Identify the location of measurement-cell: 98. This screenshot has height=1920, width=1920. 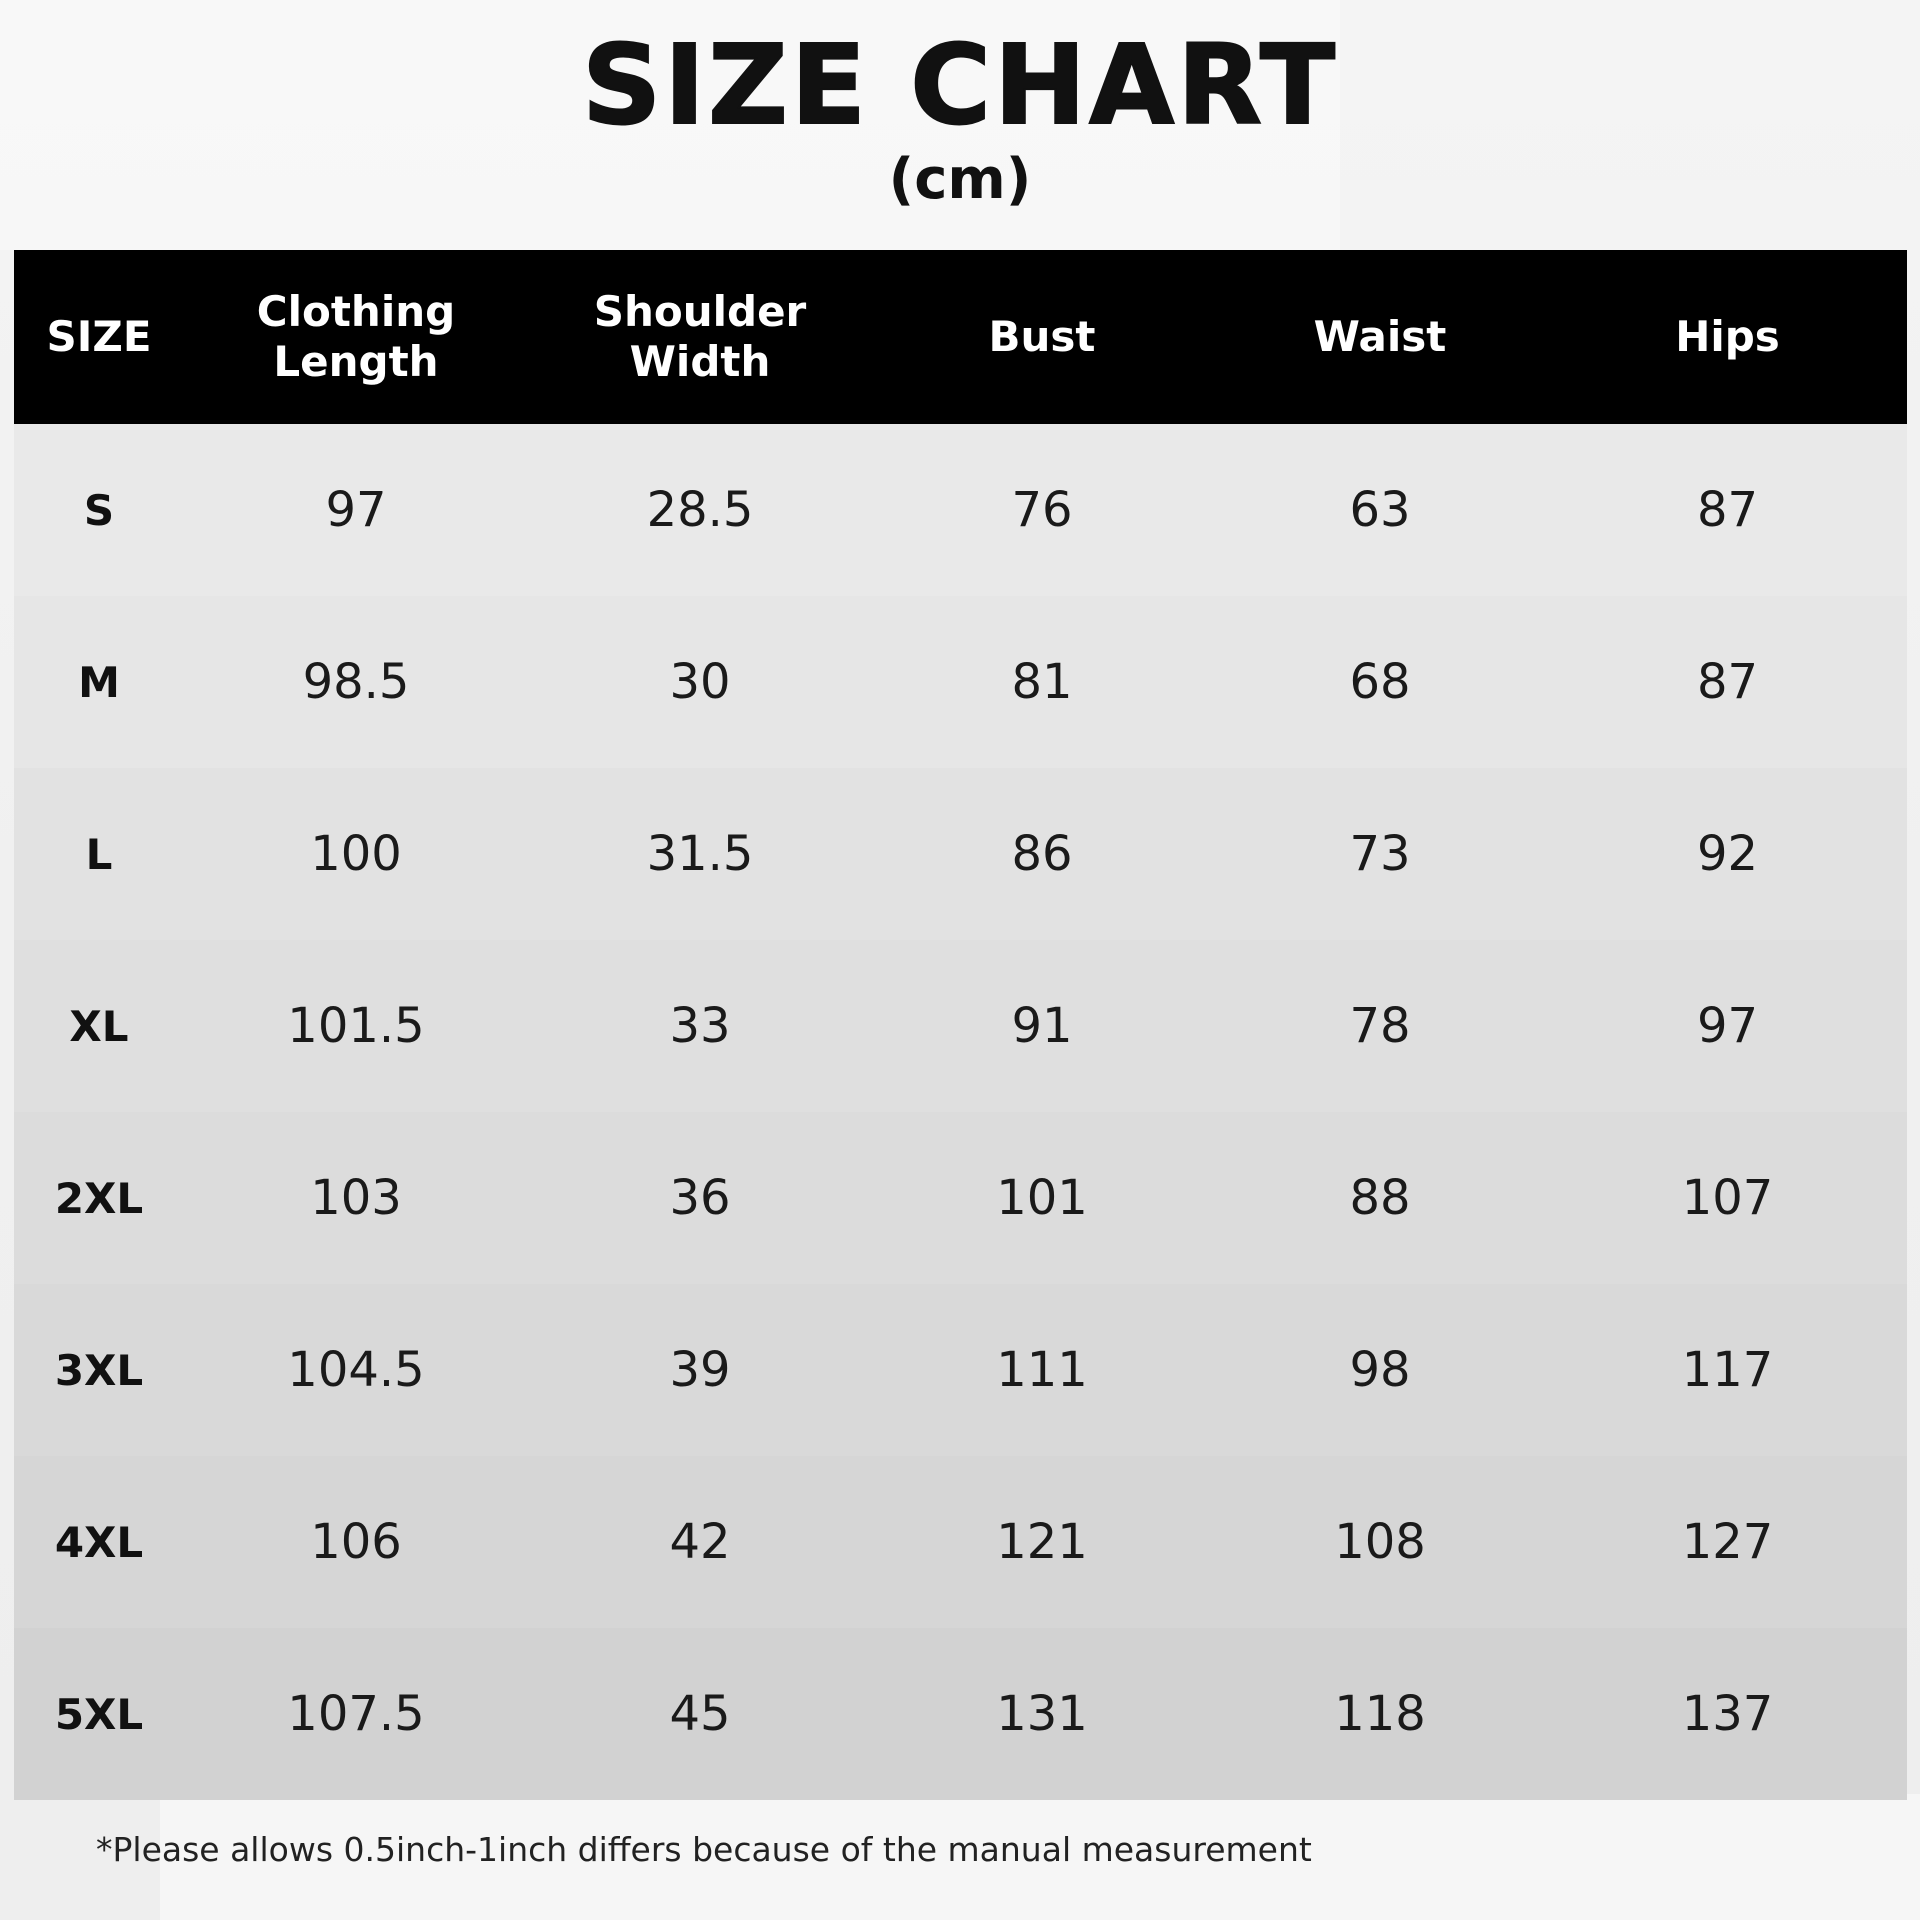
(1380, 1370).